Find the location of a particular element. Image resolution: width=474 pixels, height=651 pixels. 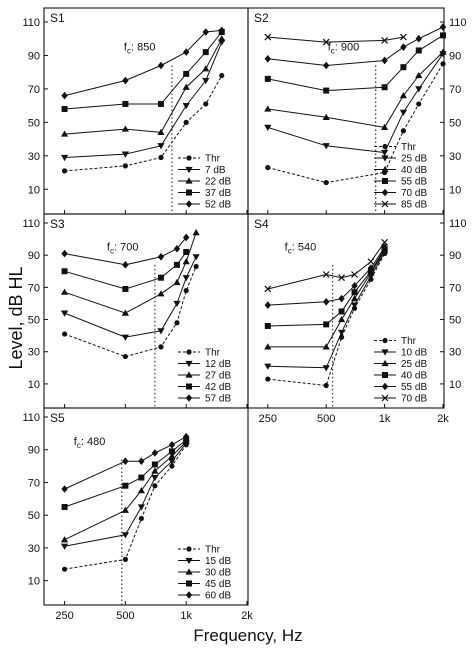

panel-title: S2 is located at coordinates (261, 18).